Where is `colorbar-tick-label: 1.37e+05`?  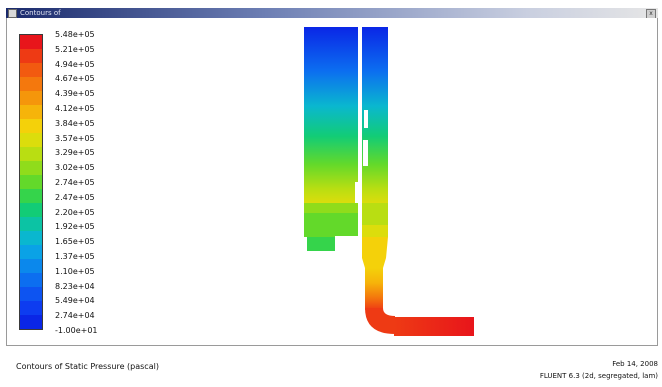 colorbar-tick-label: 1.37e+05 is located at coordinates (75, 256).